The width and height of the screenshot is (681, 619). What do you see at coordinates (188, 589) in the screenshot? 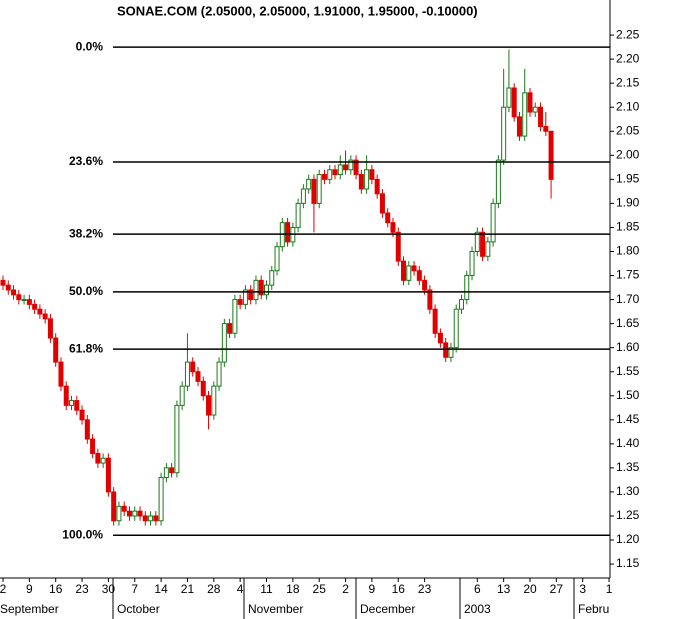
I see `x-tick-label: 21` at bounding box center [188, 589].